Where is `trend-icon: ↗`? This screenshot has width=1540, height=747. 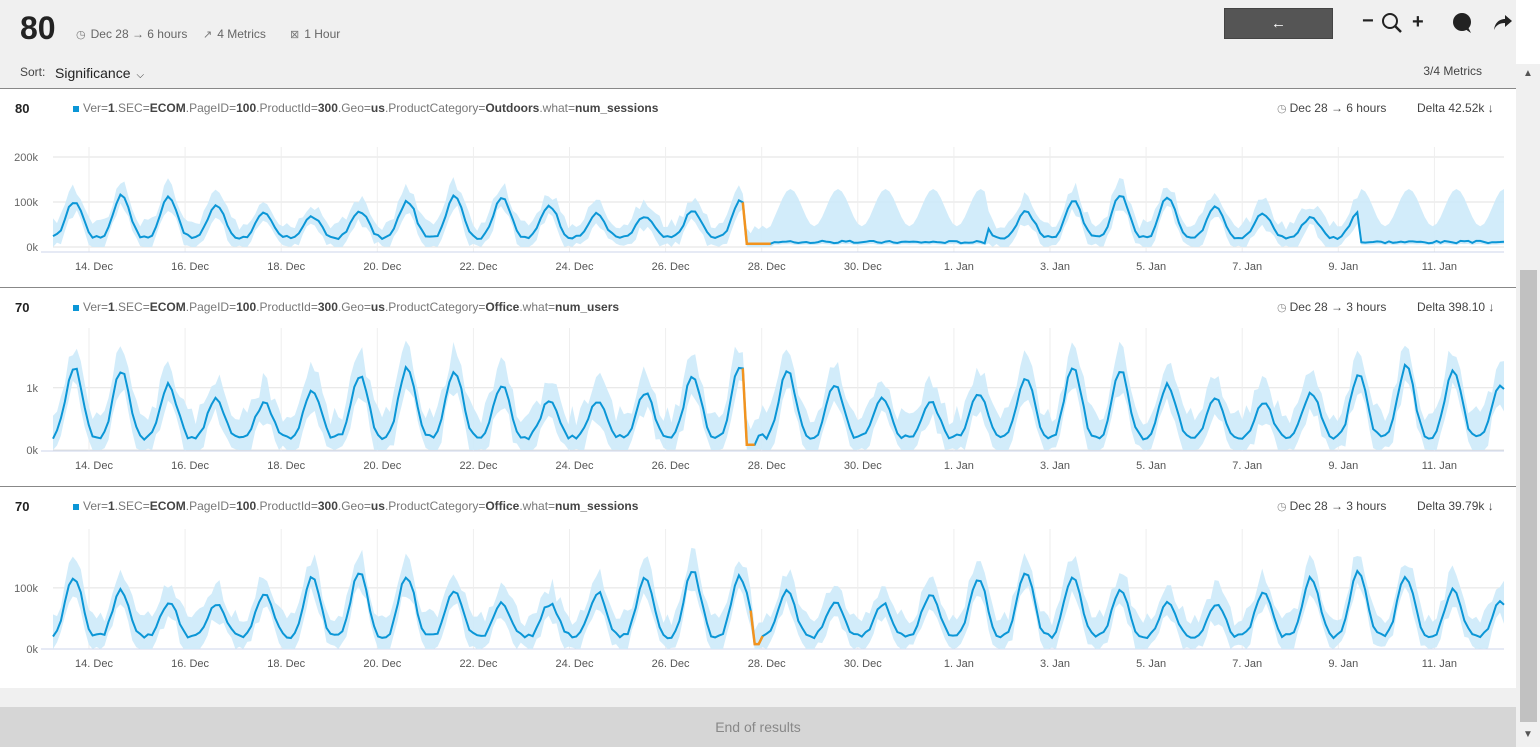 trend-icon: ↗ is located at coordinates (208, 34).